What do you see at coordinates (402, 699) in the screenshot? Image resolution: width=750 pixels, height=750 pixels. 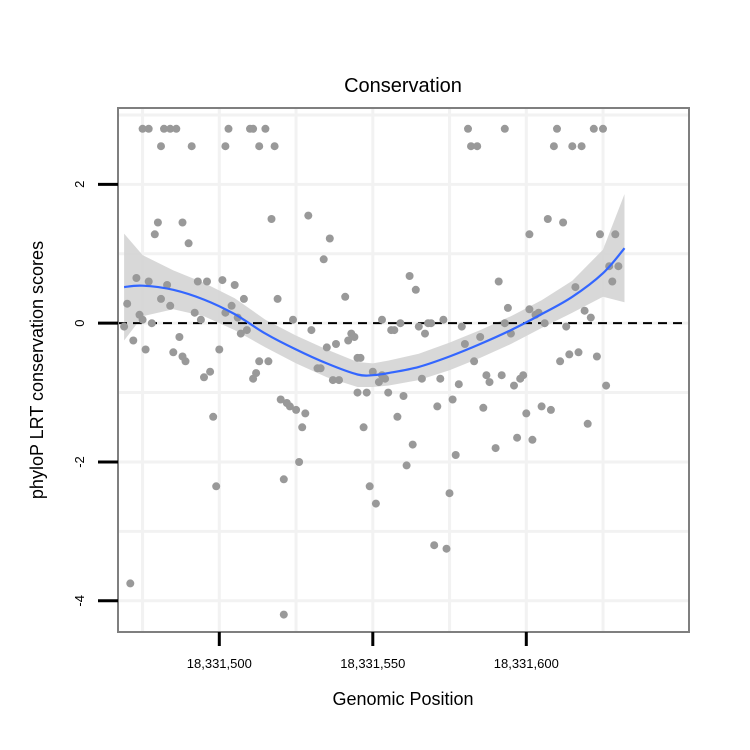 I see `x-axis-title: Genomic Position` at bounding box center [402, 699].